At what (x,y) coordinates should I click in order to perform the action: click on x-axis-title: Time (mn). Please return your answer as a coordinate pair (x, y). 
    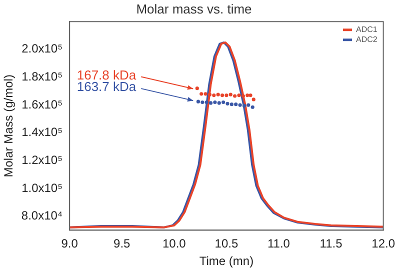
    Looking at the image, I should click on (226, 261).